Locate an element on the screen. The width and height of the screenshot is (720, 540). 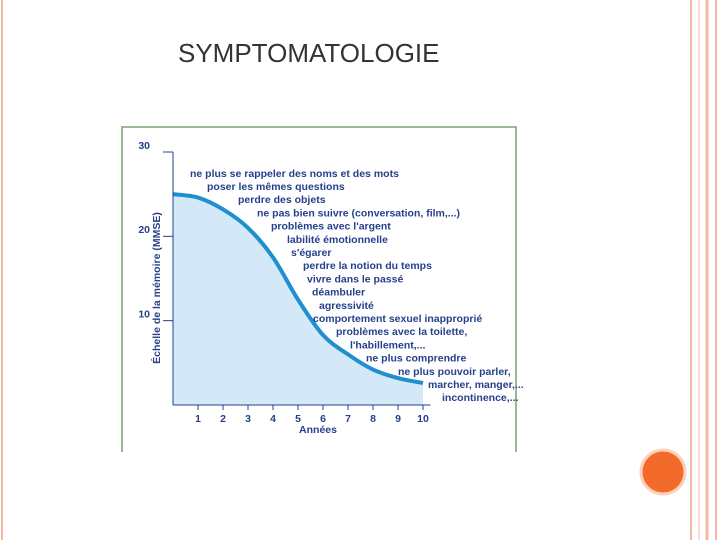
x-tick-label: 8 is located at coordinates (373, 419).